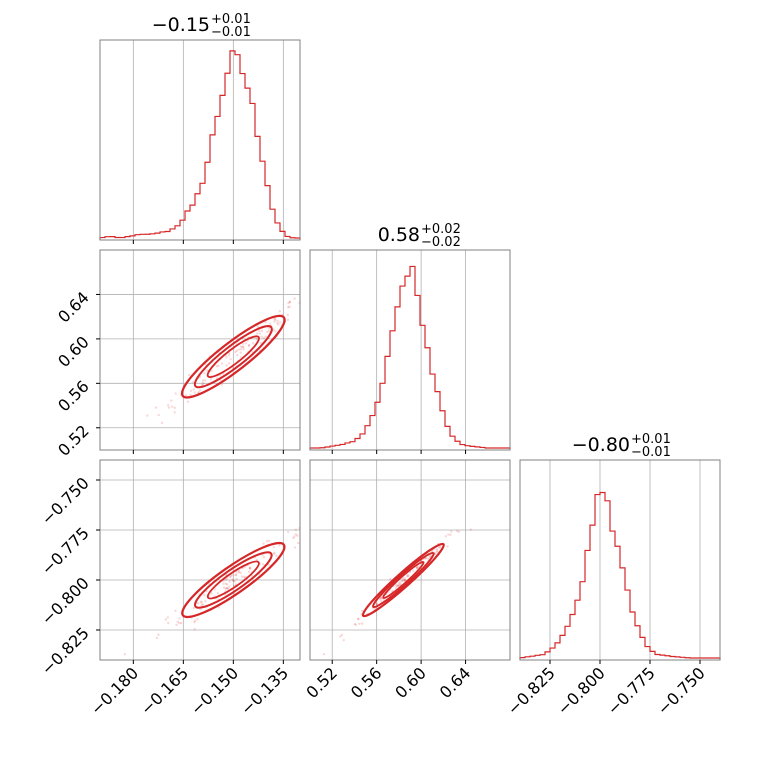  I want to click on y-tick-label: −0.825, so click(65, 650).